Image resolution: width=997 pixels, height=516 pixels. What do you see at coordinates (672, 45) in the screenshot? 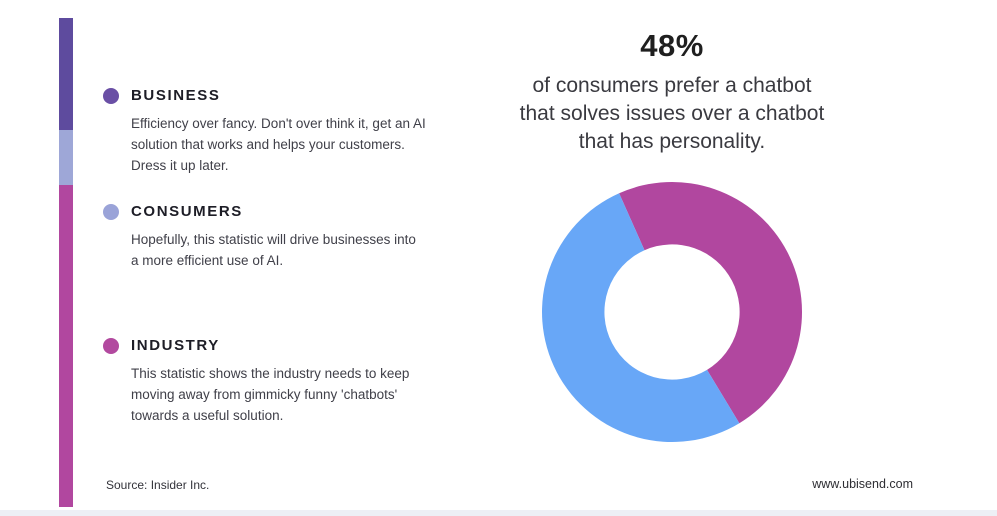
I see `stat-value: 48%` at bounding box center [672, 45].